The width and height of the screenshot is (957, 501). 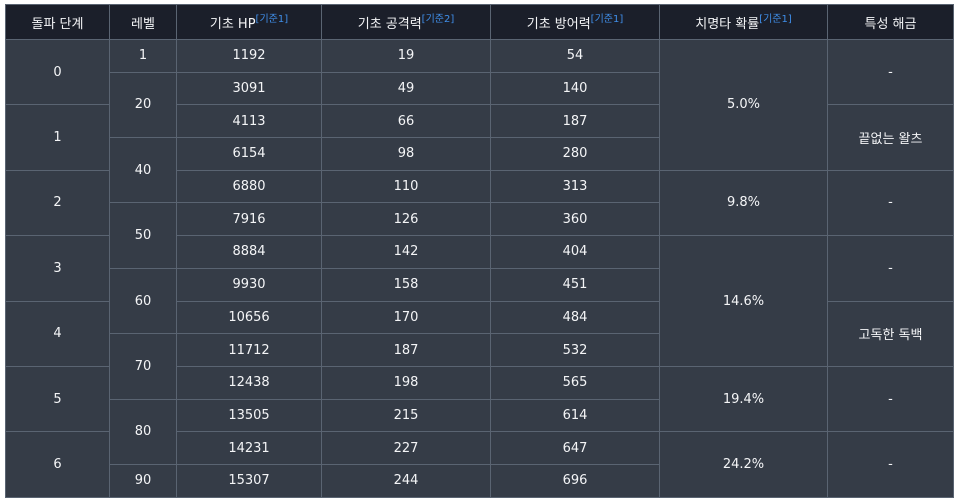 What do you see at coordinates (57, 22) in the screenshot?
I see `header-stage: 돌파 단계` at bounding box center [57, 22].